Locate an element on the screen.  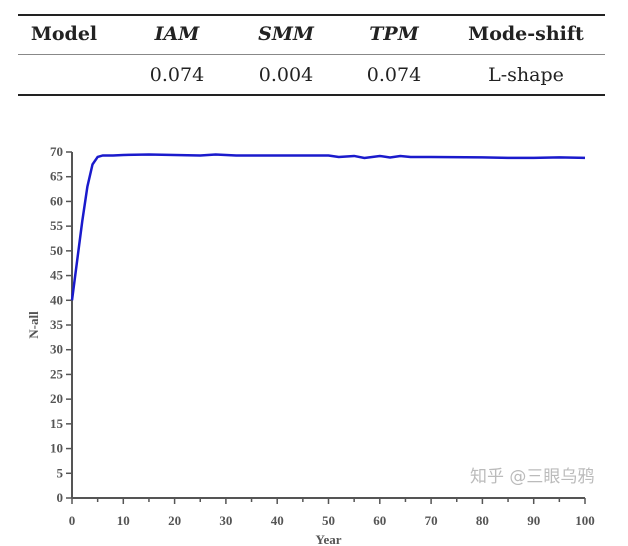
y-tick-label: 10 is located at coordinates (56, 448).